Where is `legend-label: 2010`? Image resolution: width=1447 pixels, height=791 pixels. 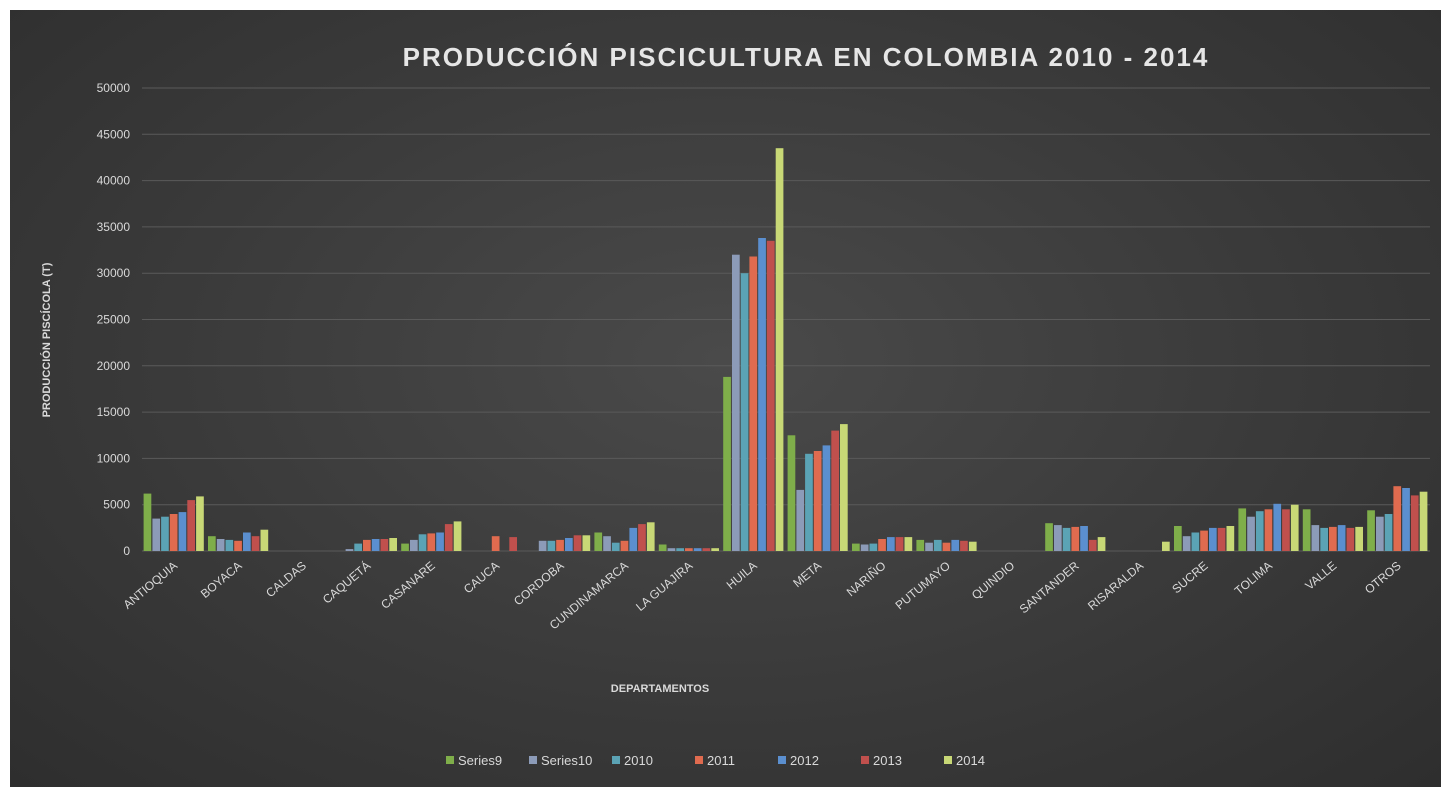
legend-label: 2010 is located at coordinates (638, 760).